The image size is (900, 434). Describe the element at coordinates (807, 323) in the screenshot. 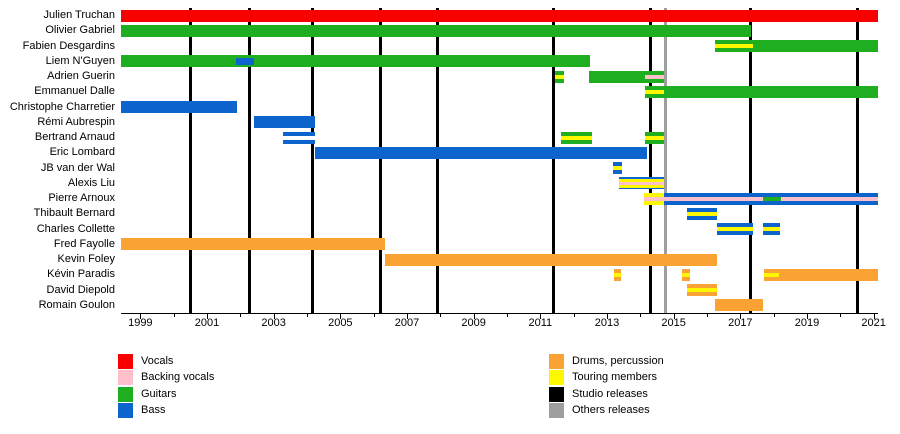

I see `year-tick-label: 2019` at that location.